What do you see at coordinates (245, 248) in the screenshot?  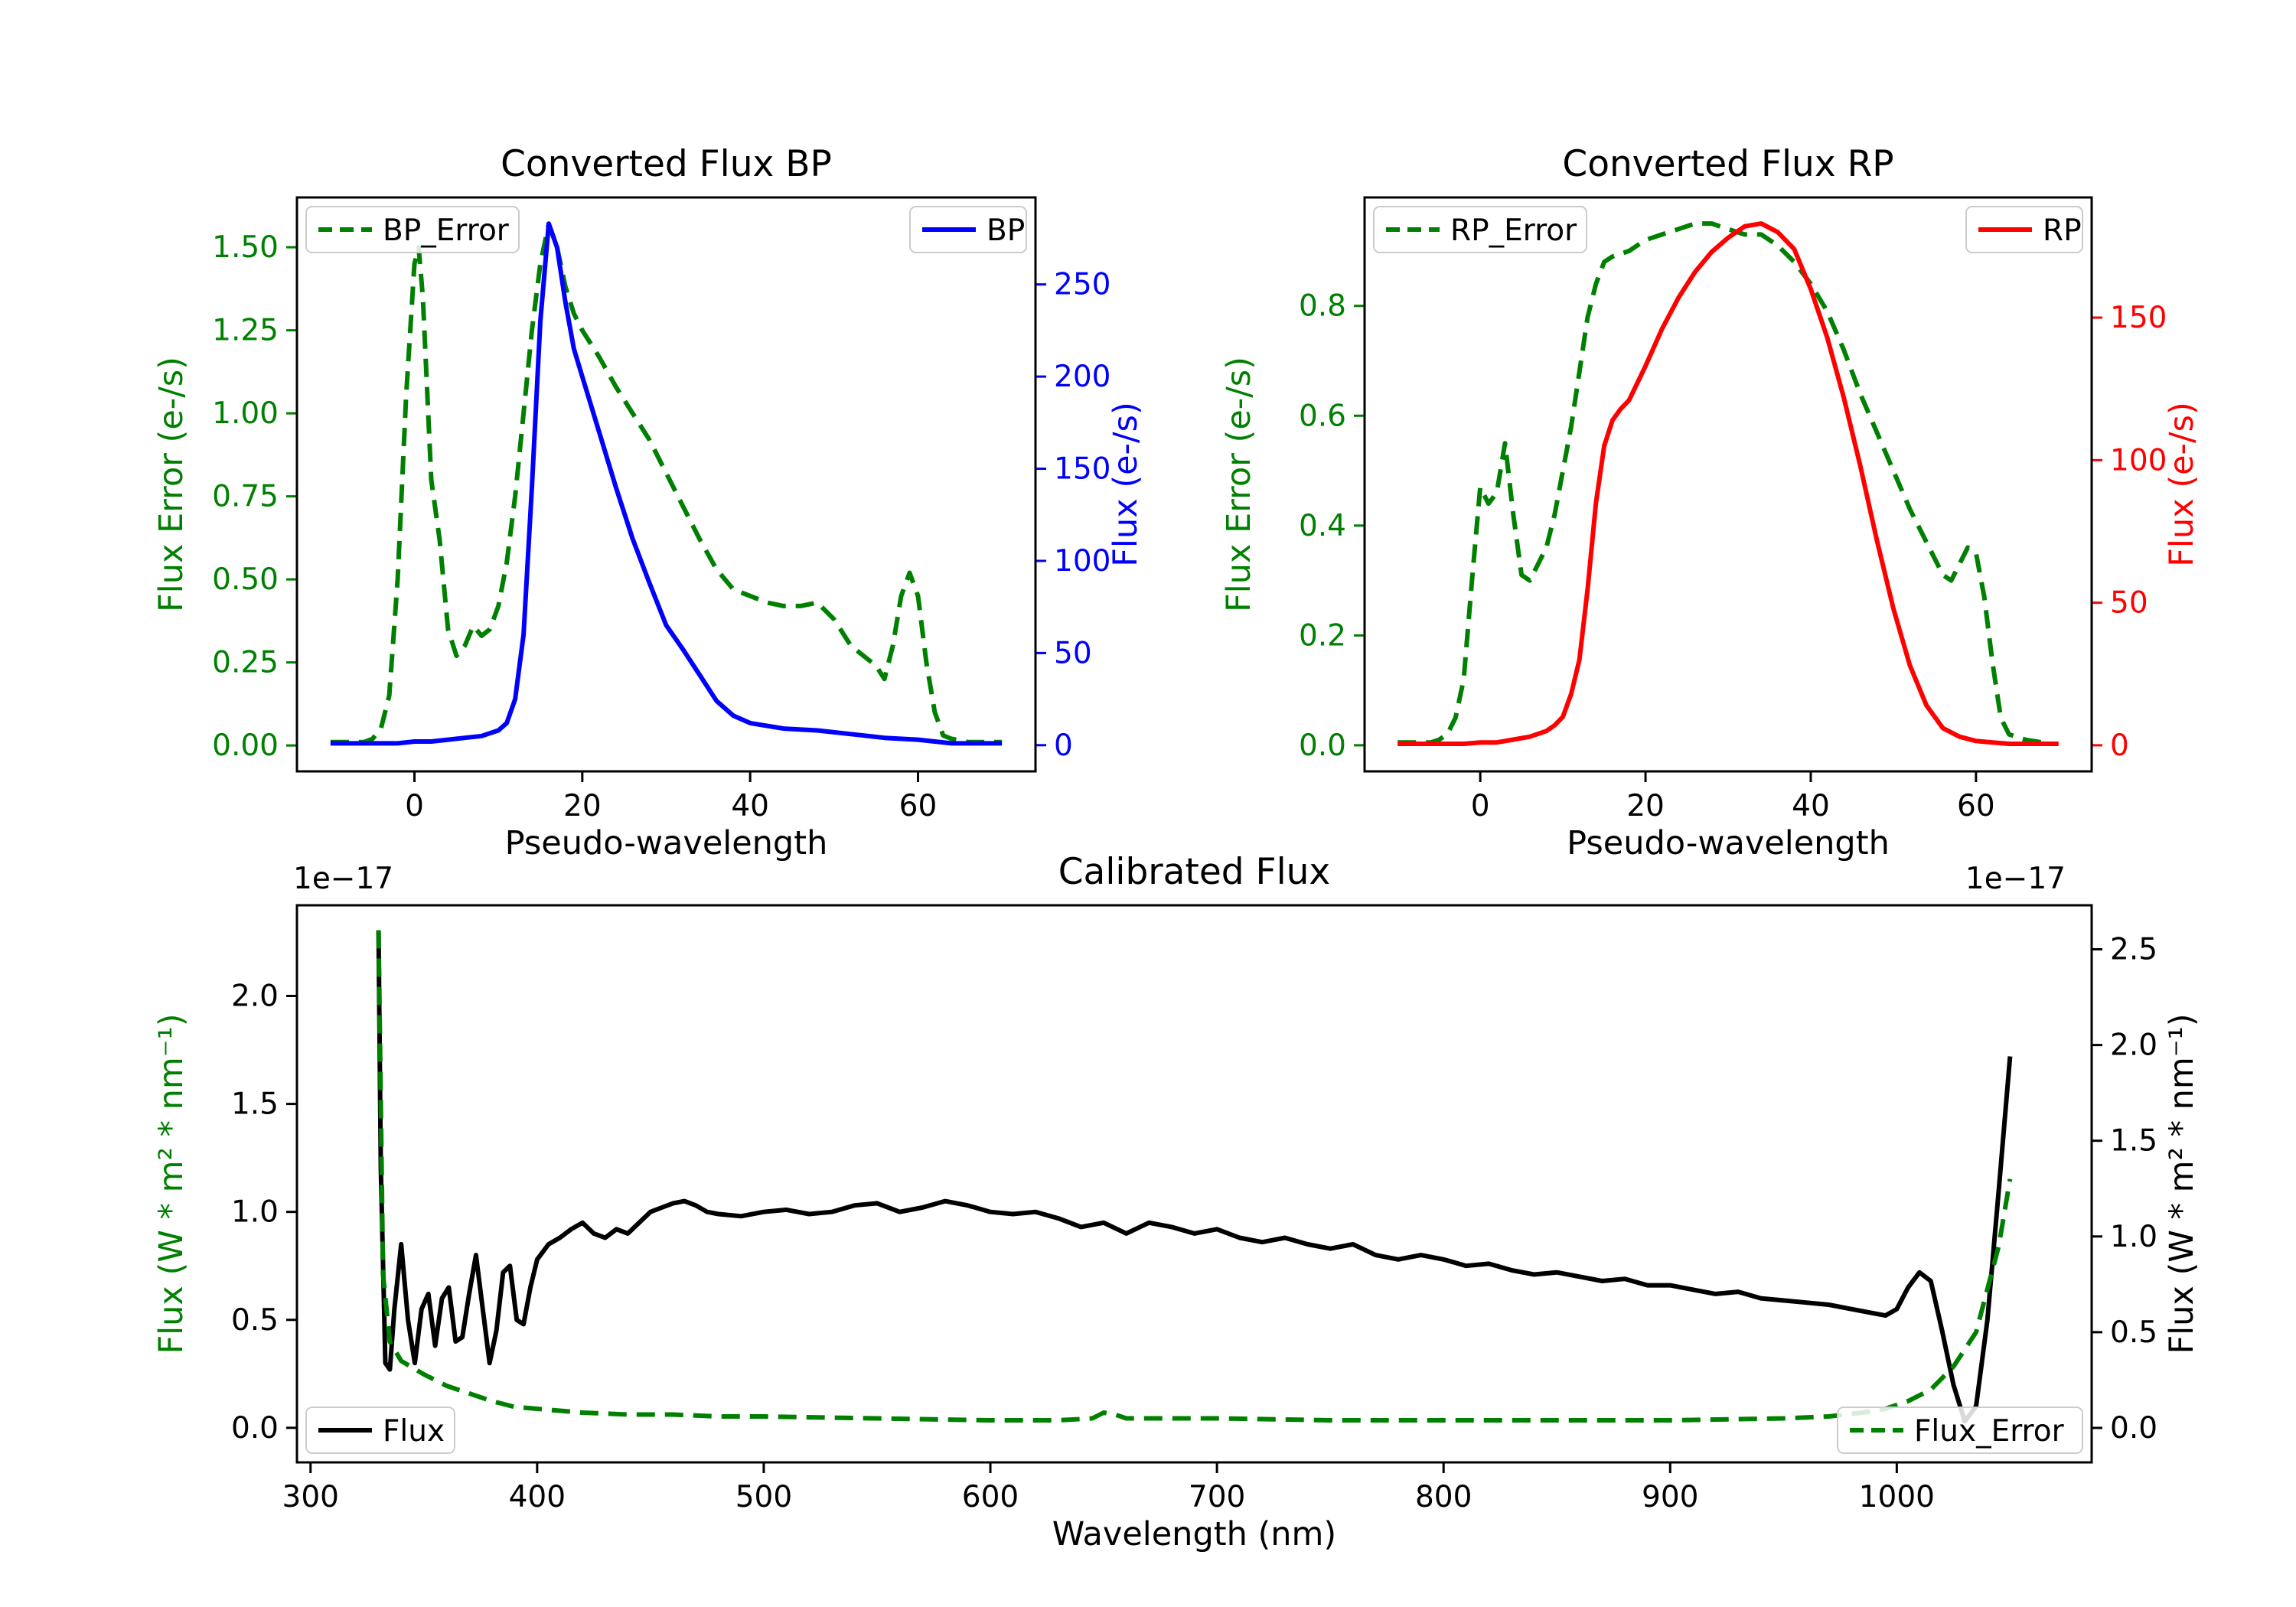 I see `left-y-tick-label: 1.50` at bounding box center [245, 248].